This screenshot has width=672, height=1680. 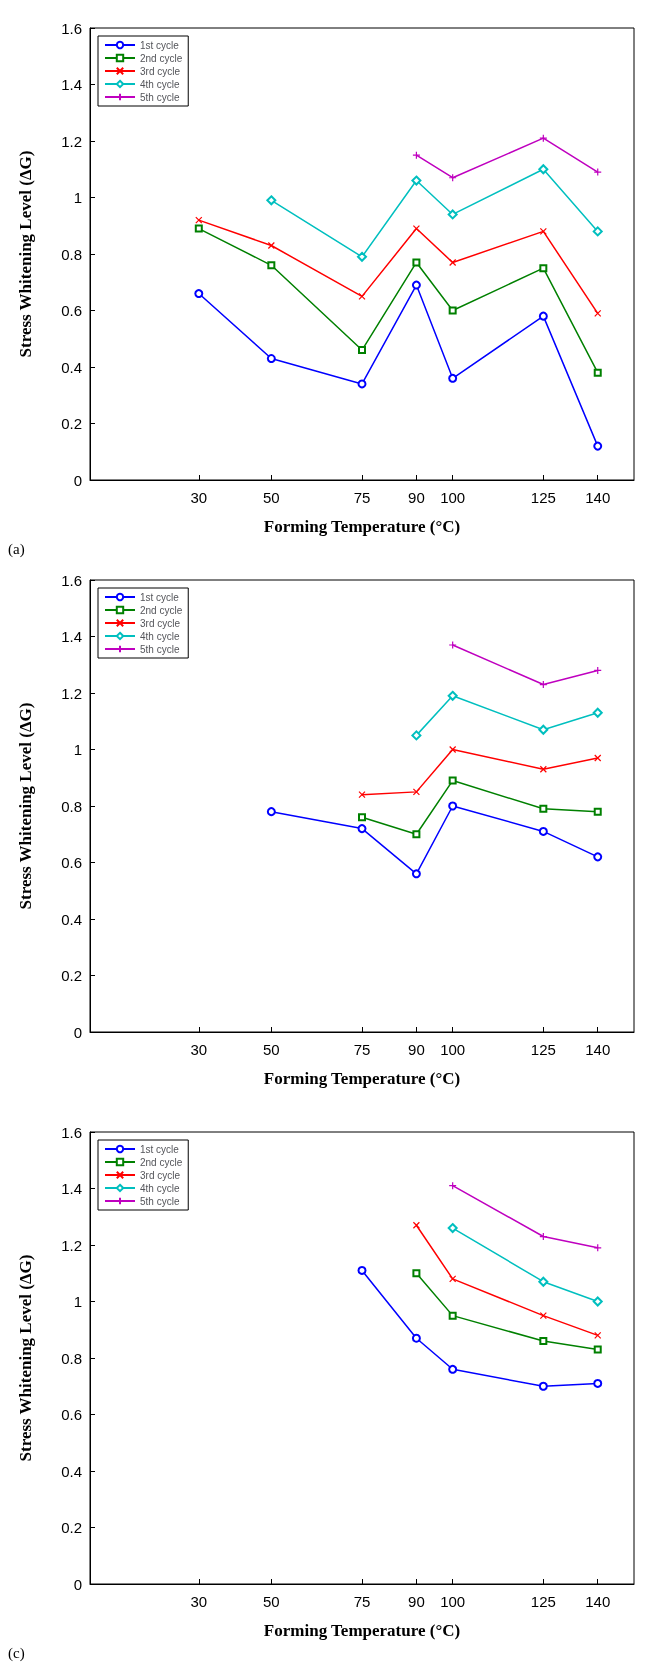 I want to click on legend-label: 4th cycle, so click(x=160, y=1188).